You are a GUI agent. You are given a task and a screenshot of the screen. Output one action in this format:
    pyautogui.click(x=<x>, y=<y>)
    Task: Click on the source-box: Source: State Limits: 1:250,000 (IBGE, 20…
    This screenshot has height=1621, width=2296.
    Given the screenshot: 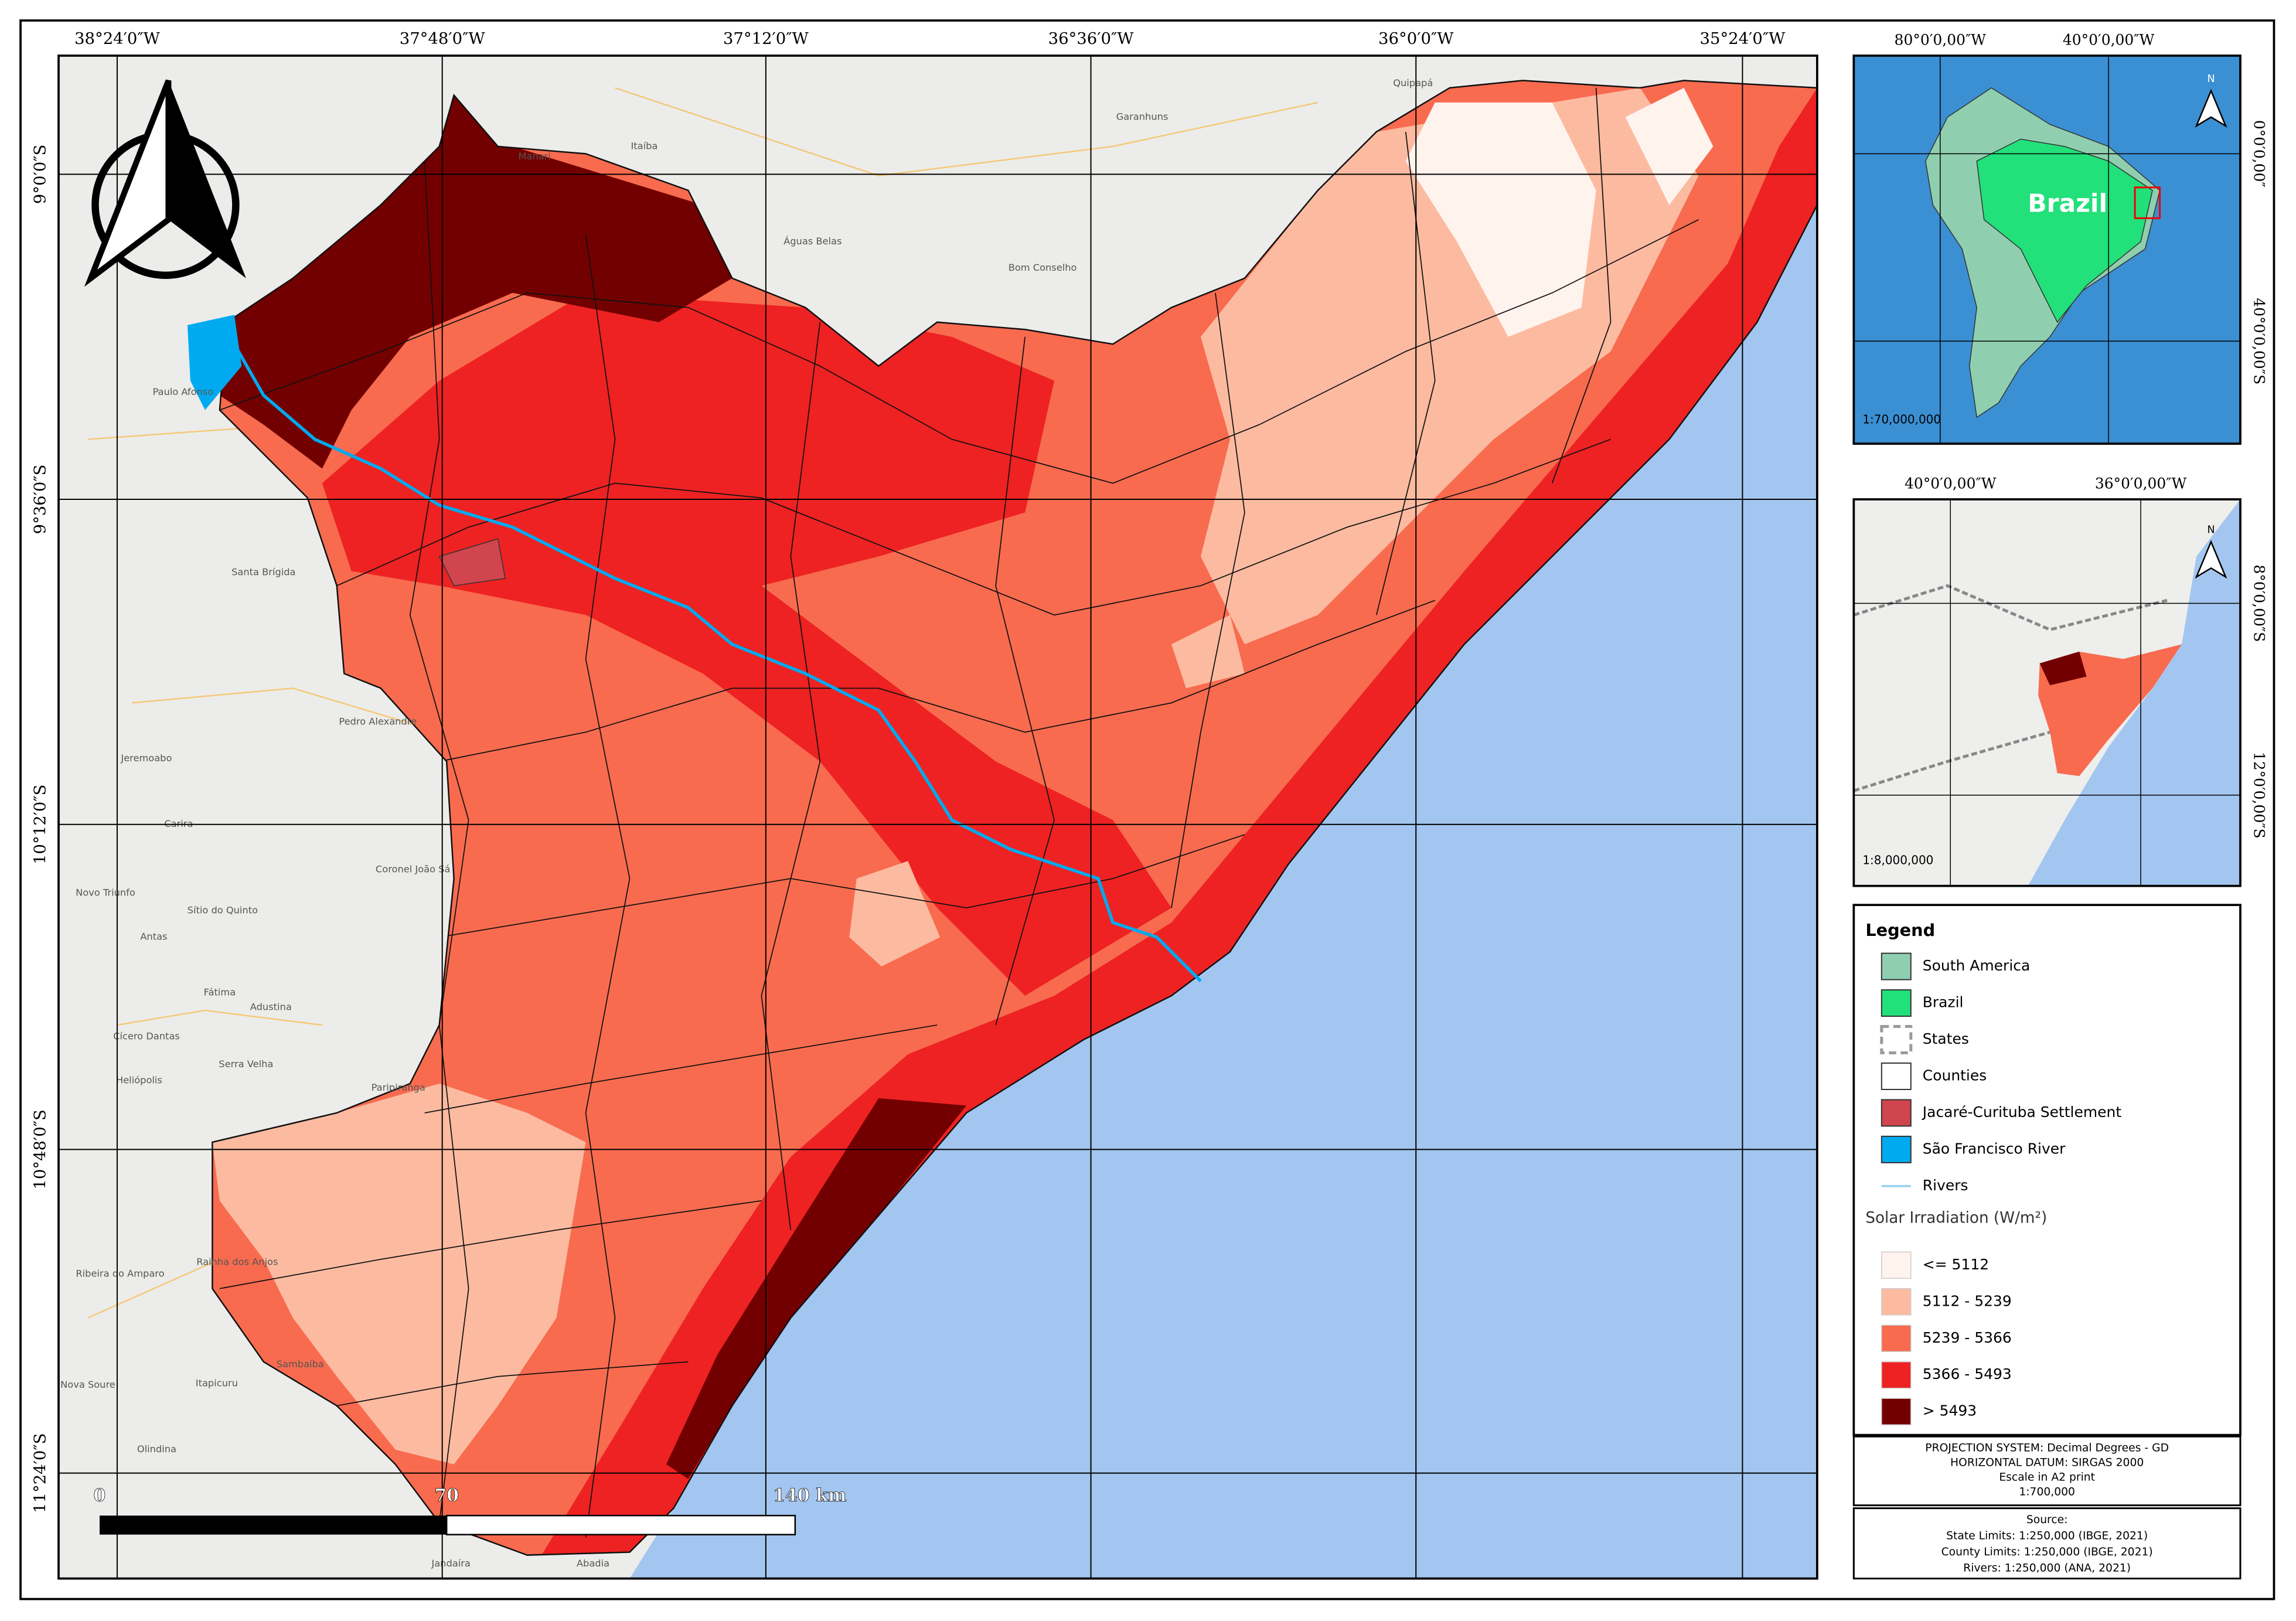 What is the action you would take?
    pyautogui.click(x=2047, y=1544)
    